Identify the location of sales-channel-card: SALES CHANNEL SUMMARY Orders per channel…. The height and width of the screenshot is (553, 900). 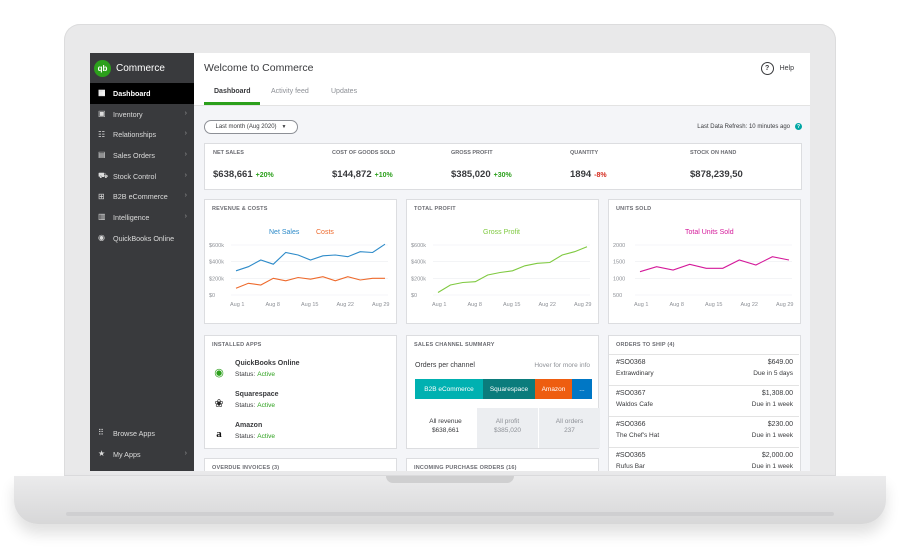
(503, 392).